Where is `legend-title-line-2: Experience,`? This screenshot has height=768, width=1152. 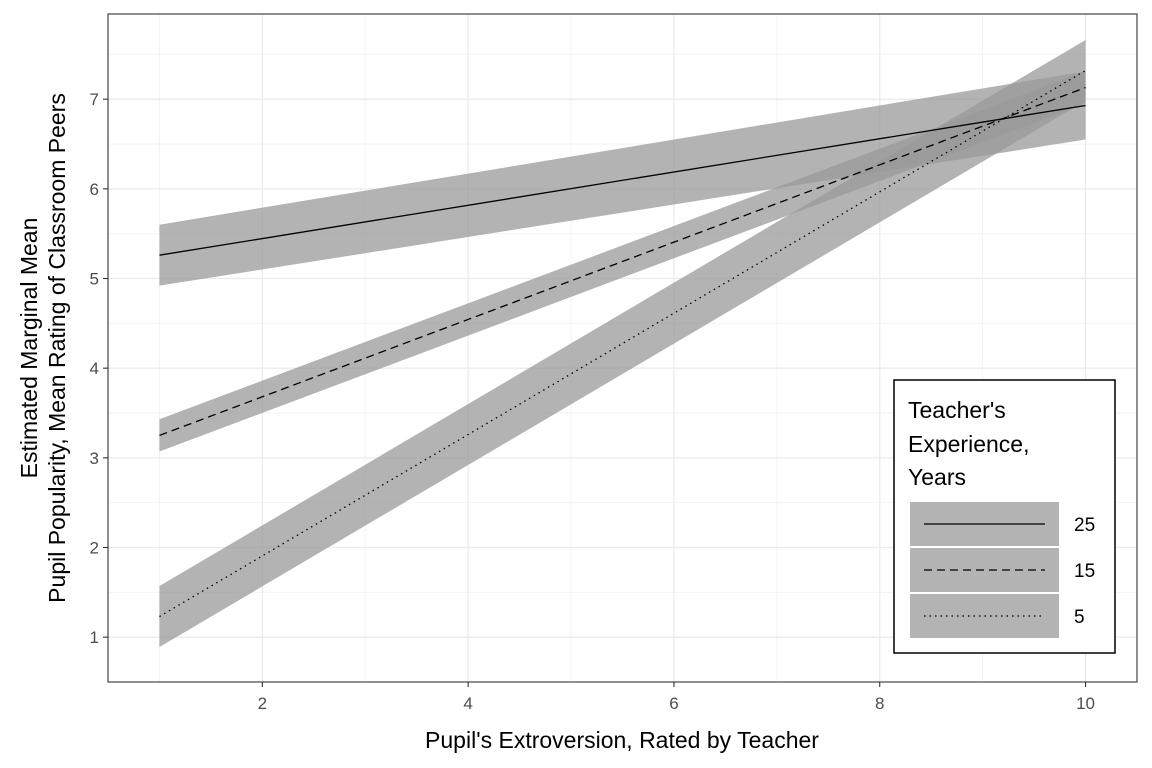 legend-title-line-2: Experience, is located at coordinates (968, 444).